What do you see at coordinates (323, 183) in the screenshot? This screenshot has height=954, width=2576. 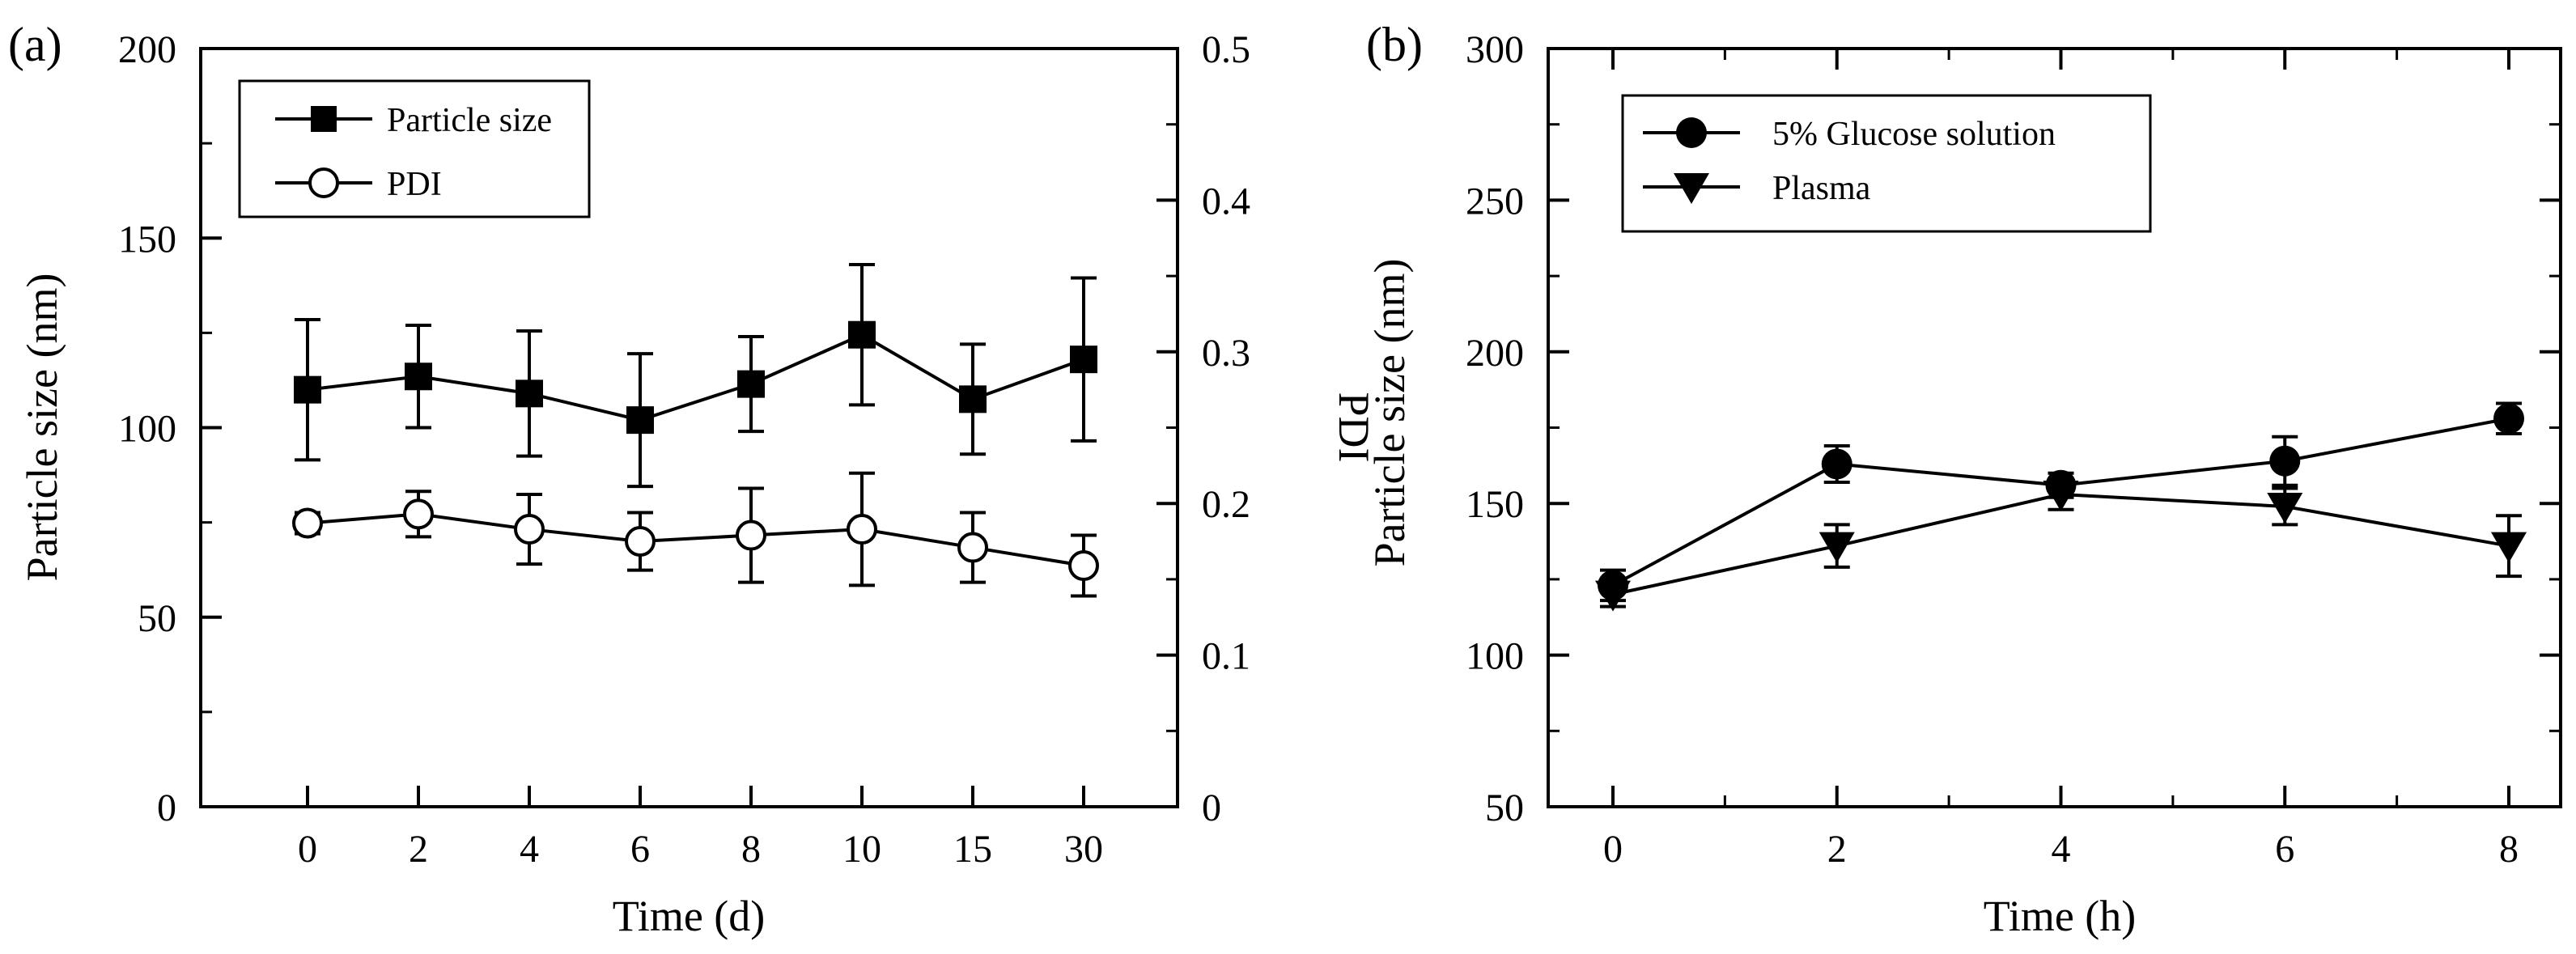 I see `legend-marker-pdi` at bounding box center [323, 183].